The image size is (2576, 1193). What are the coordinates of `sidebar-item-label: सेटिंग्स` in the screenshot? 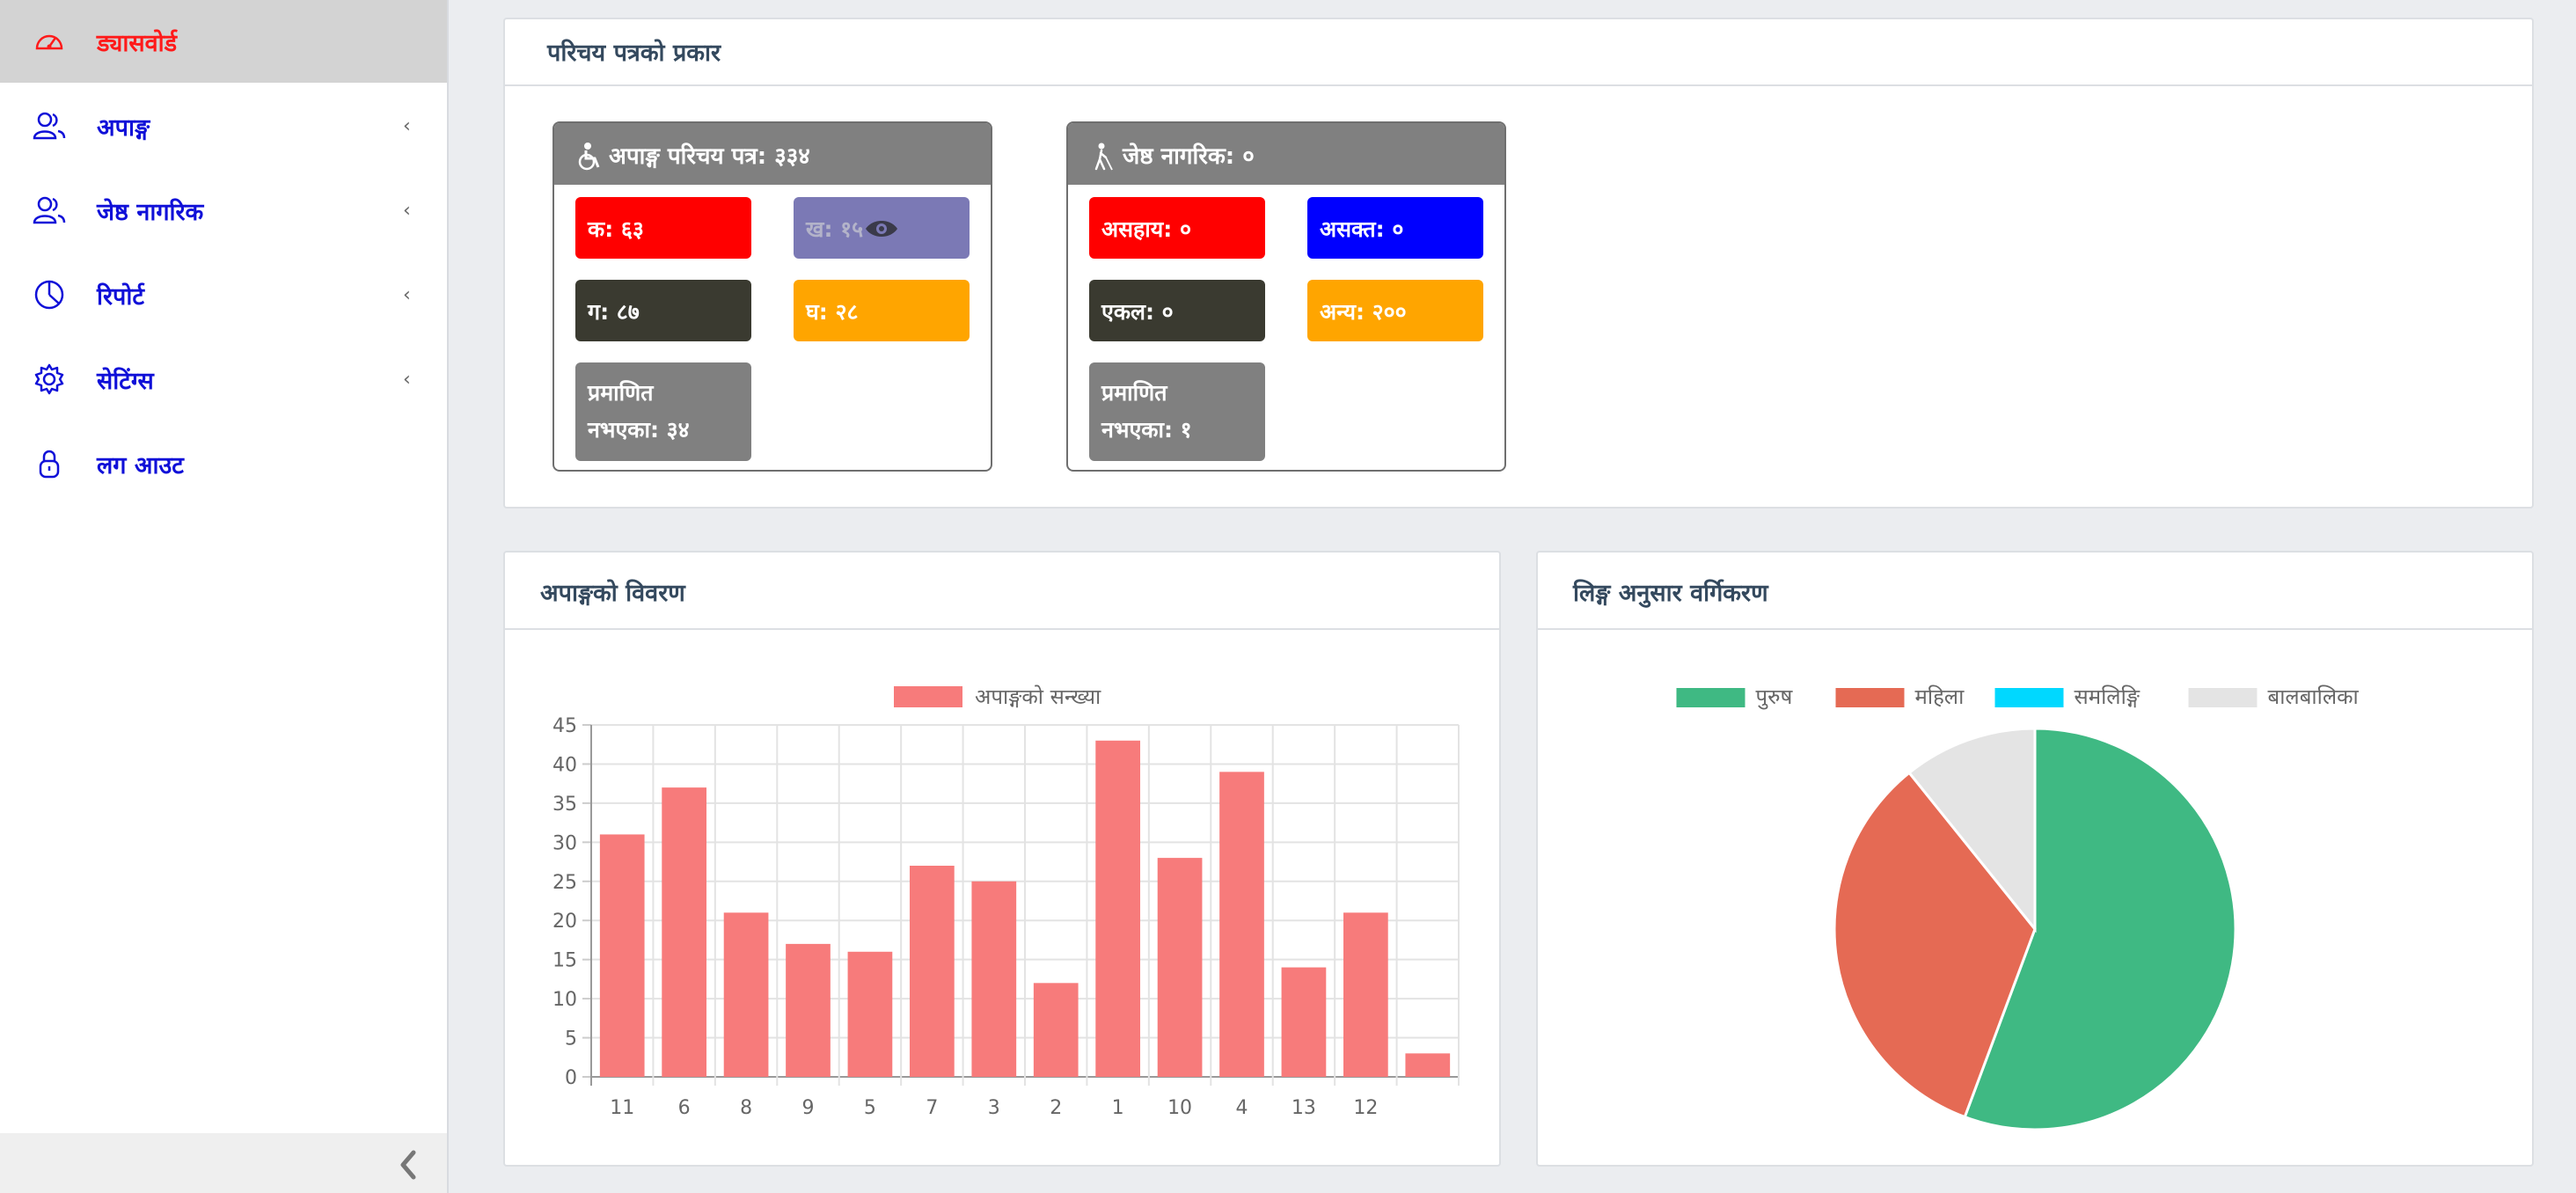 It's located at (126, 381).